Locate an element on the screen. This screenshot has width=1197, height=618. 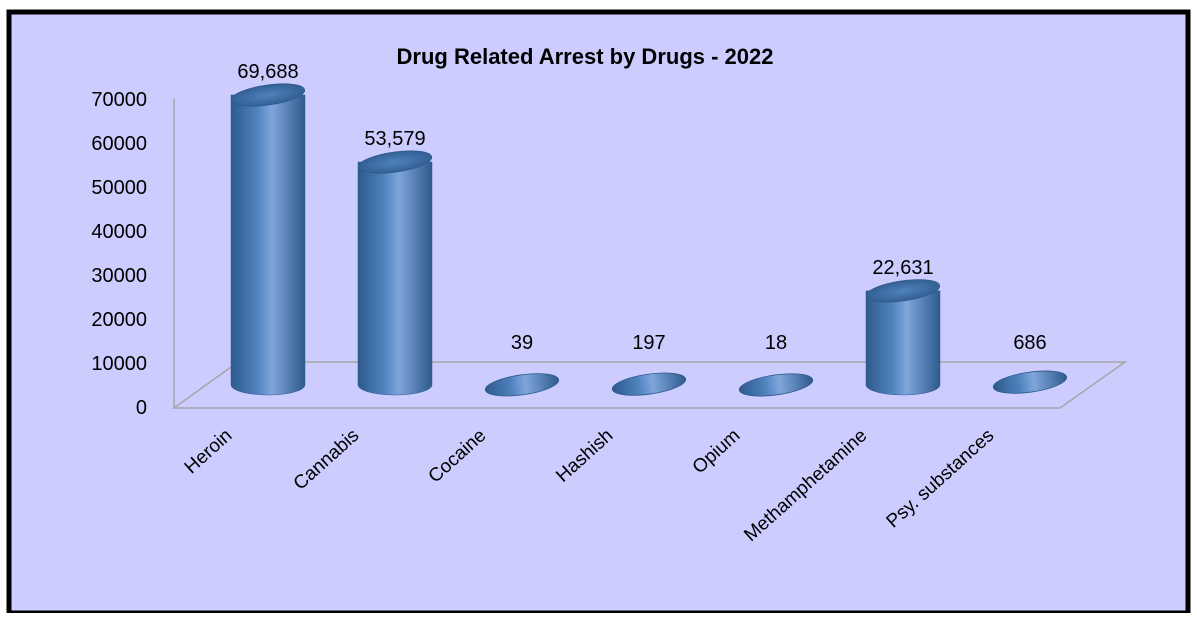
bar-methamphetamine: 22,631 is located at coordinates (903, 326).